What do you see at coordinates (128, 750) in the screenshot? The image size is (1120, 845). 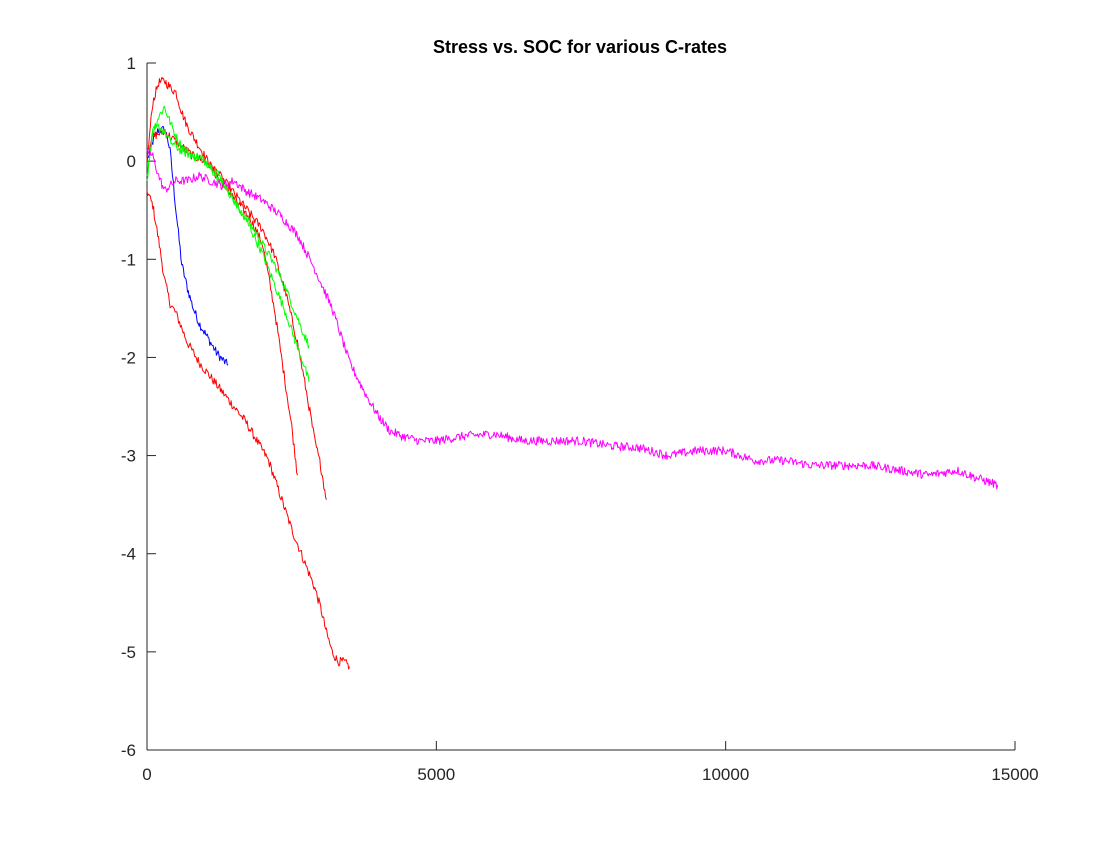 I see `y-tick-label: -6` at bounding box center [128, 750].